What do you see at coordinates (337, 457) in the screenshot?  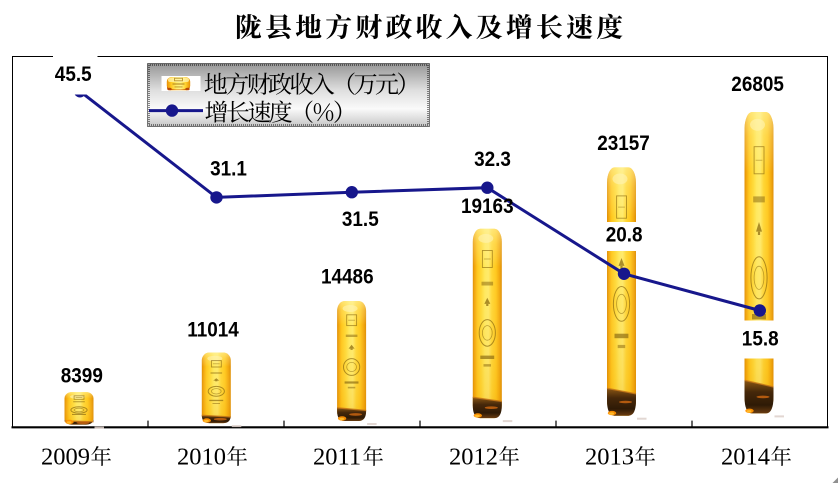 I see `svg-text: 2011` at bounding box center [337, 457].